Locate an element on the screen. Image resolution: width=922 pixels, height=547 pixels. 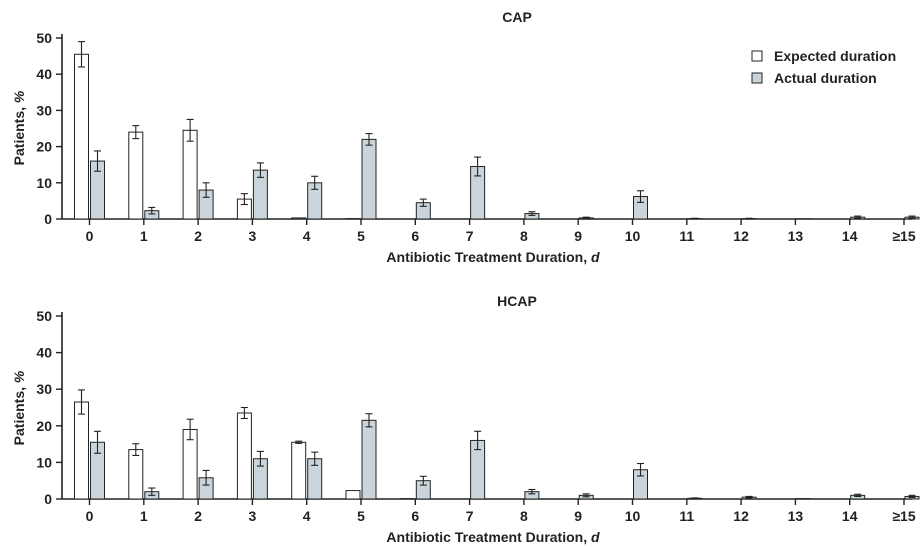
legend-label-expected: Expected duration is located at coordinates (835, 56).